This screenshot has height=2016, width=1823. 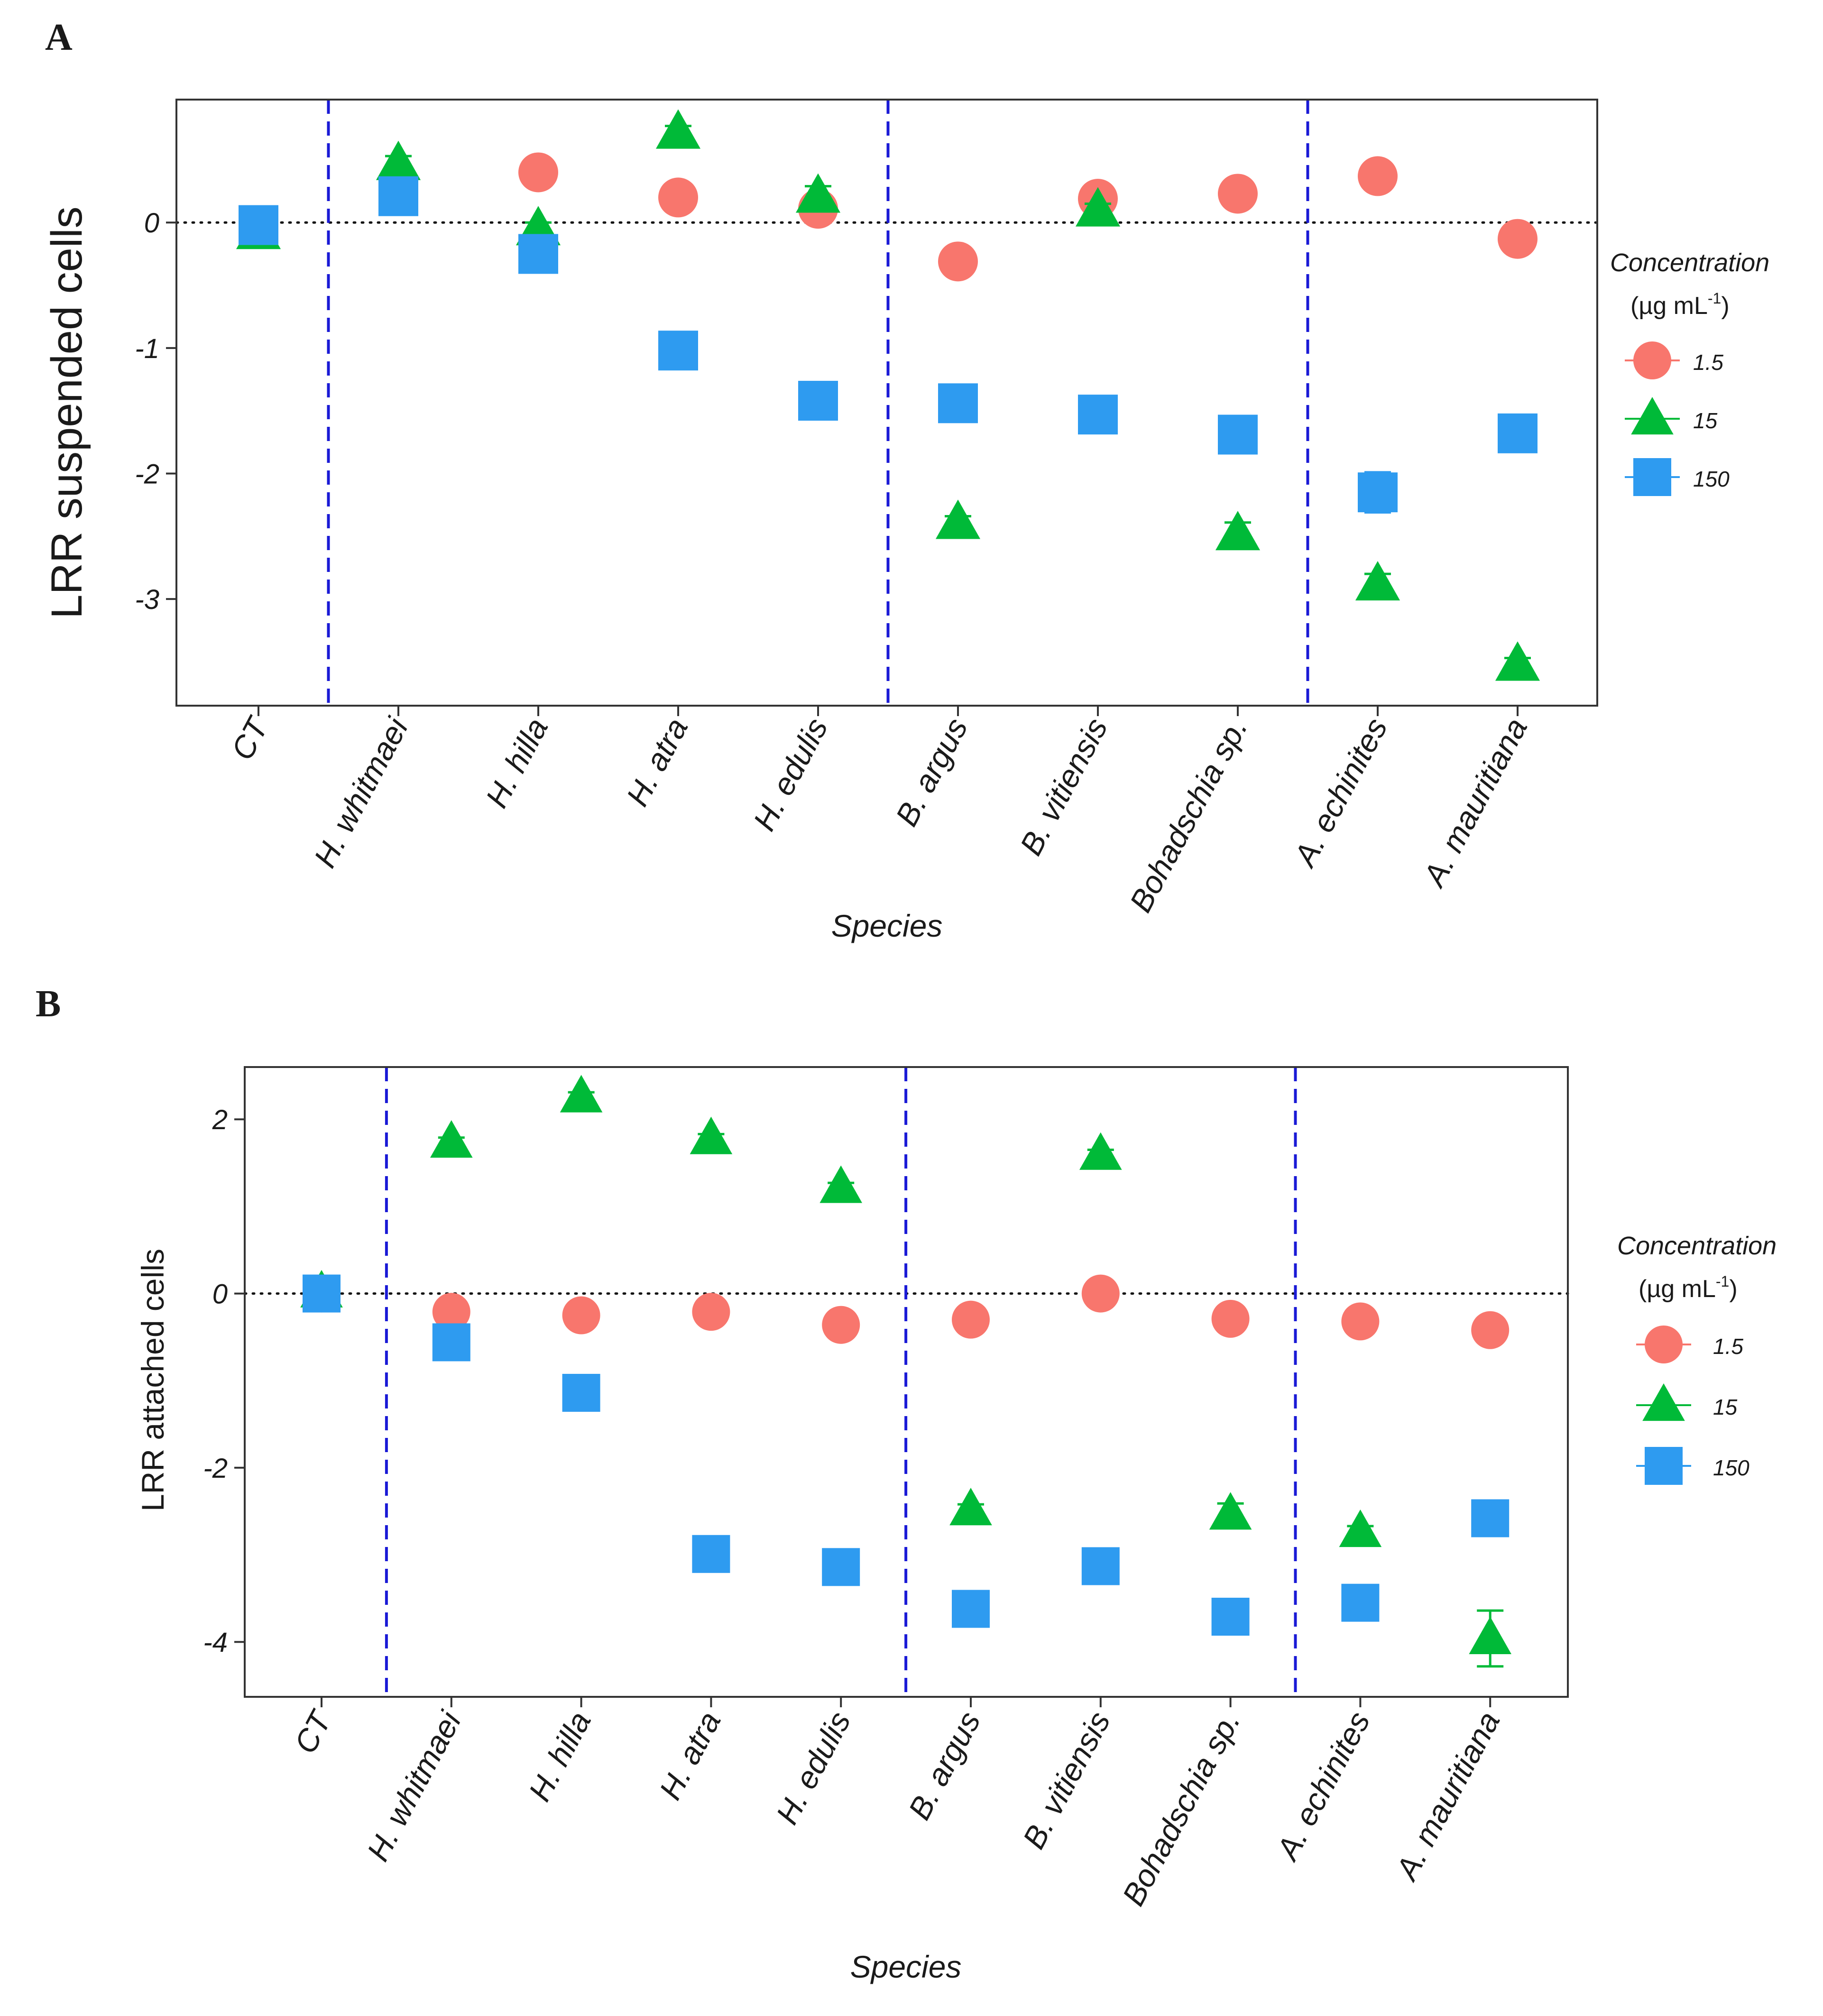 I want to click on panel-a-point-1-5-a-echinites, so click(x=1378, y=176).